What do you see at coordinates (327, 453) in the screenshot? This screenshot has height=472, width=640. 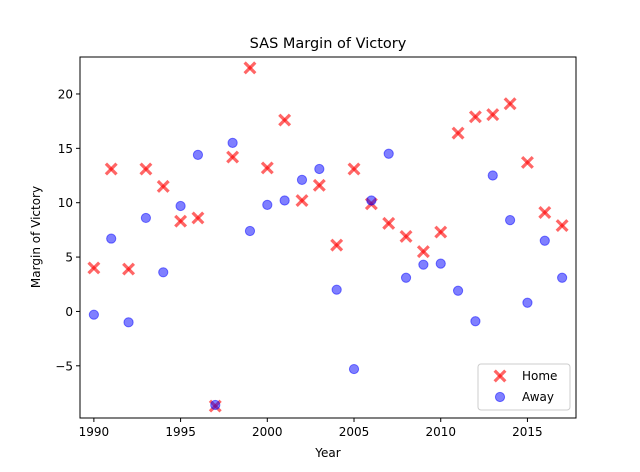 I see `x-axis-label: Year` at bounding box center [327, 453].